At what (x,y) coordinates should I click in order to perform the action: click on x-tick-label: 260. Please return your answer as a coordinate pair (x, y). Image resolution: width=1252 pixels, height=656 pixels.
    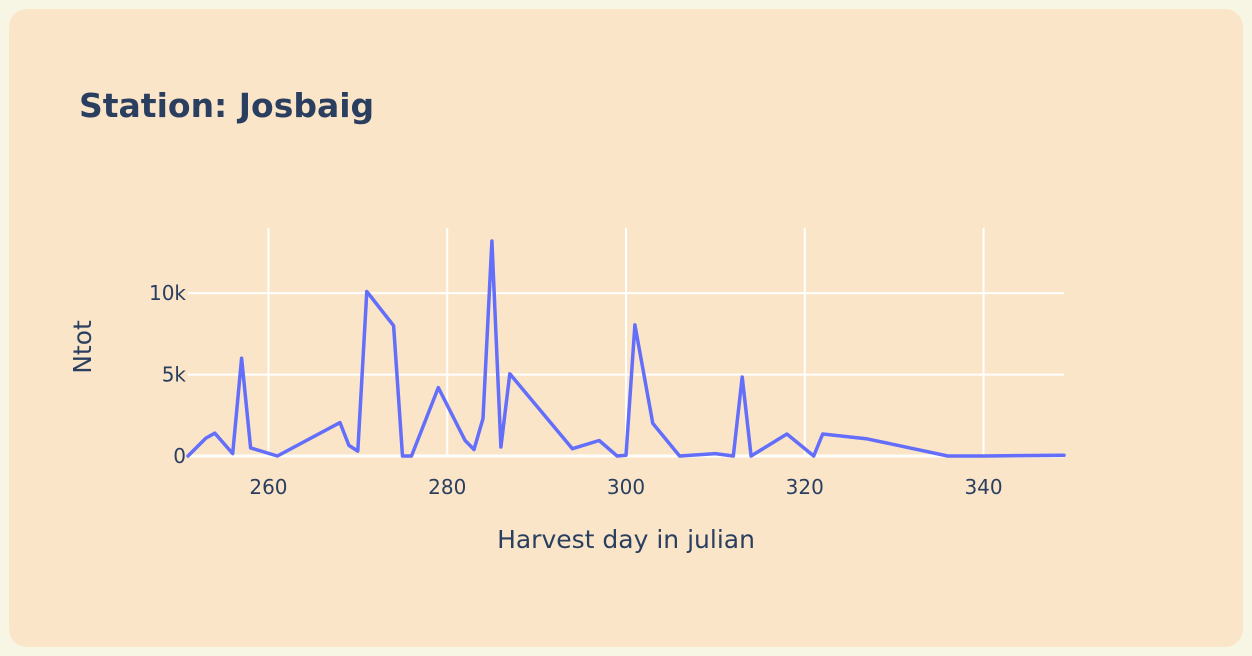
    Looking at the image, I should click on (268, 487).